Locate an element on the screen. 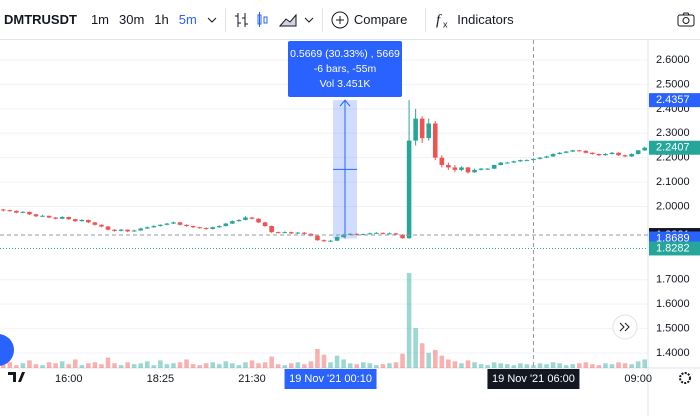 The image size is (700, 416). x-tick-label: 19 Nov '21 06:00 is located at coordinates (533, 379).